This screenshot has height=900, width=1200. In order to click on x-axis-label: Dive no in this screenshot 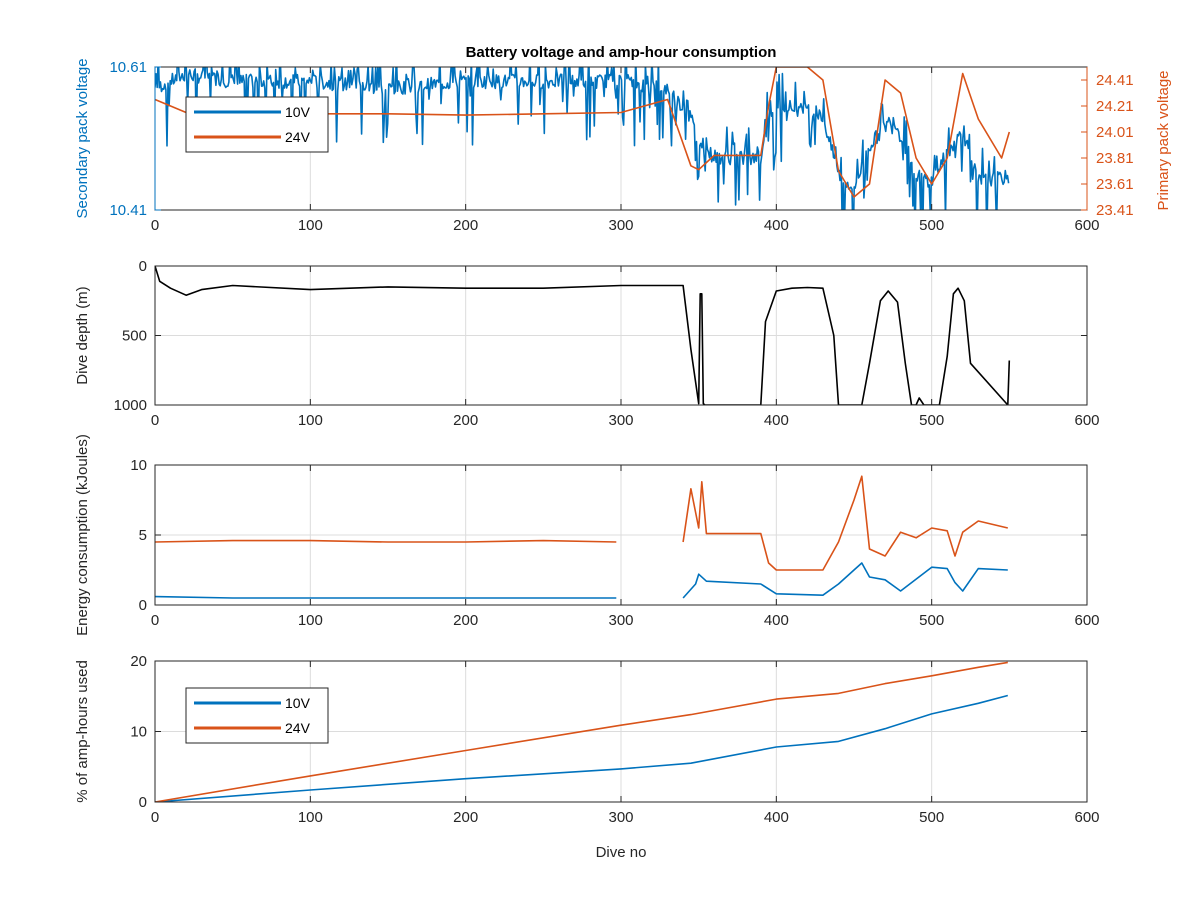, I will do `click(621, 852)`.